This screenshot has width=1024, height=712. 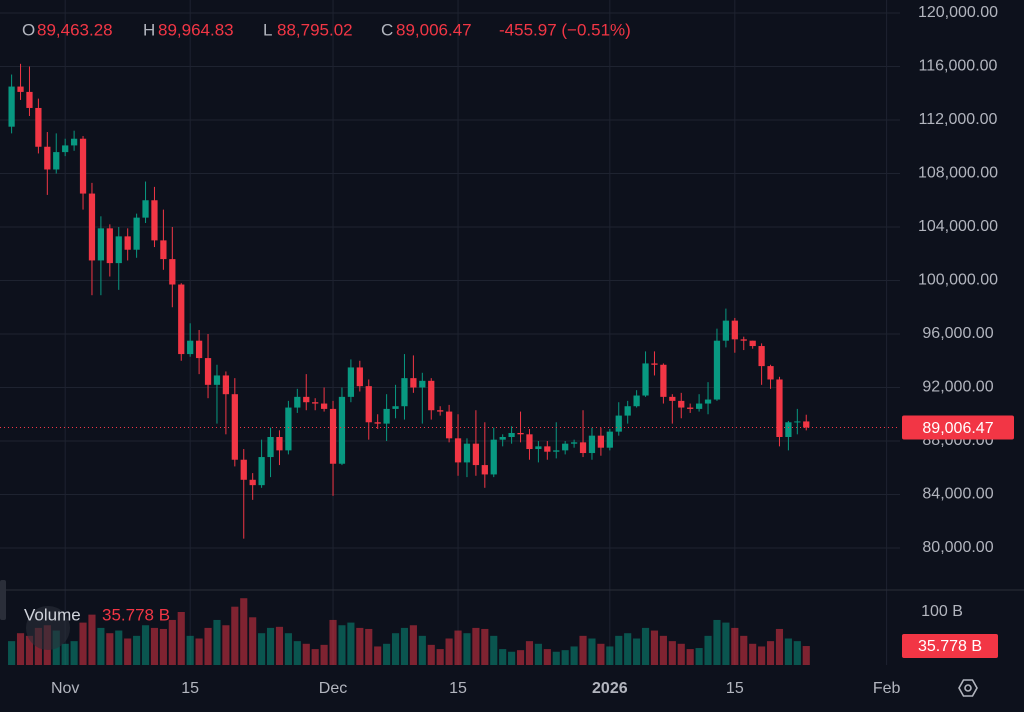 What do you see at coordinates (3, 600) in the screenshot?
I see `side-tab` at bounding box center [3, 600].